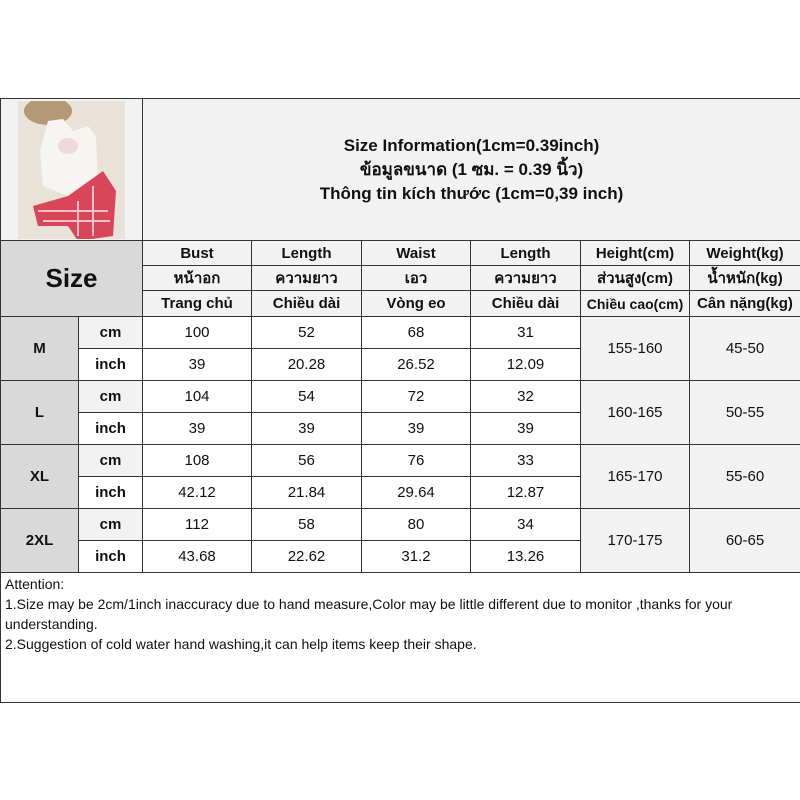  Describe the element at coordinates (744, 412) in the screenshot. I see `weight-range: 50-55` at that location.